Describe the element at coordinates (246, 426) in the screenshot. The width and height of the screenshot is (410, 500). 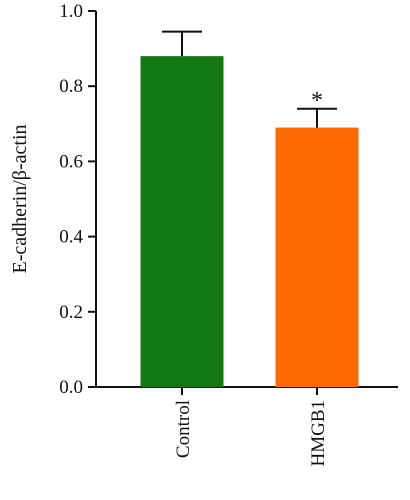
I see `x-axis: Control HMGB1` at that location.